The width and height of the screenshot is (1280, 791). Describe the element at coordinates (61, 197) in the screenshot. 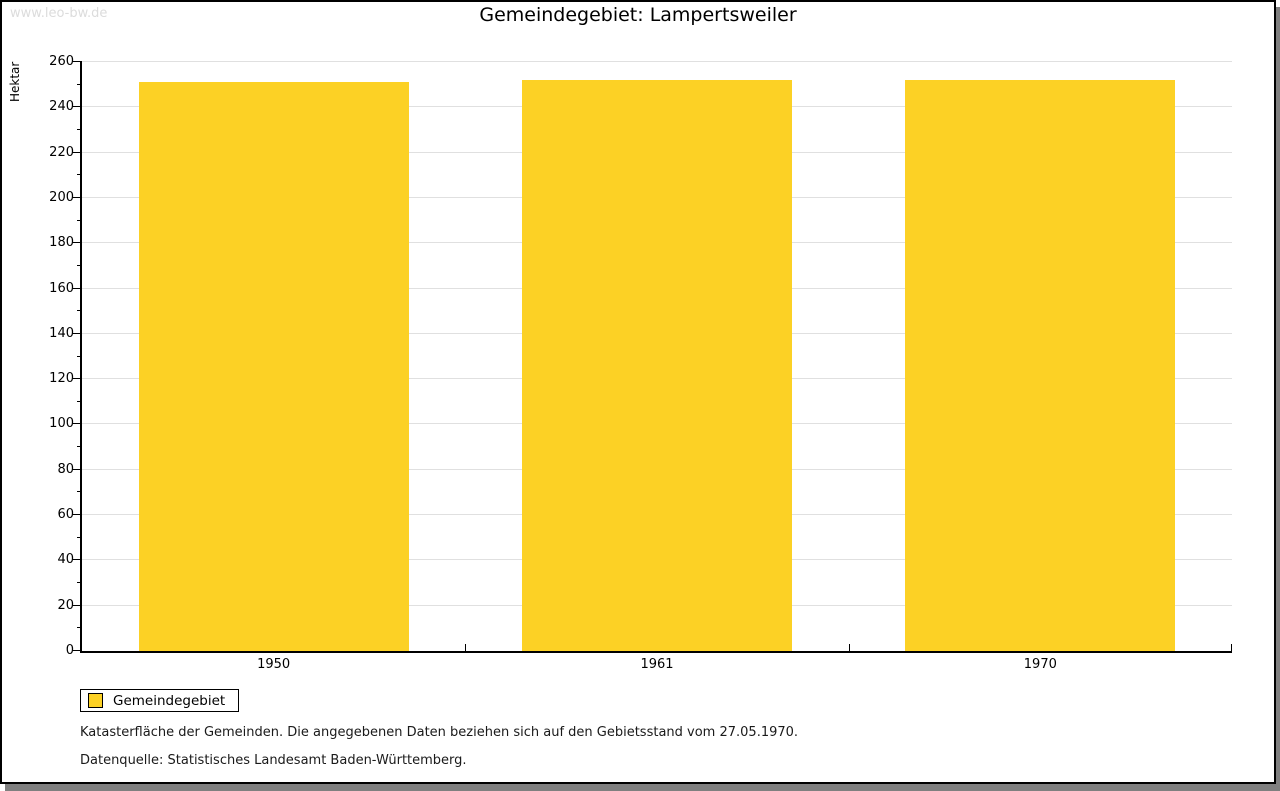

I see `y-tick-label: 200` at that location.